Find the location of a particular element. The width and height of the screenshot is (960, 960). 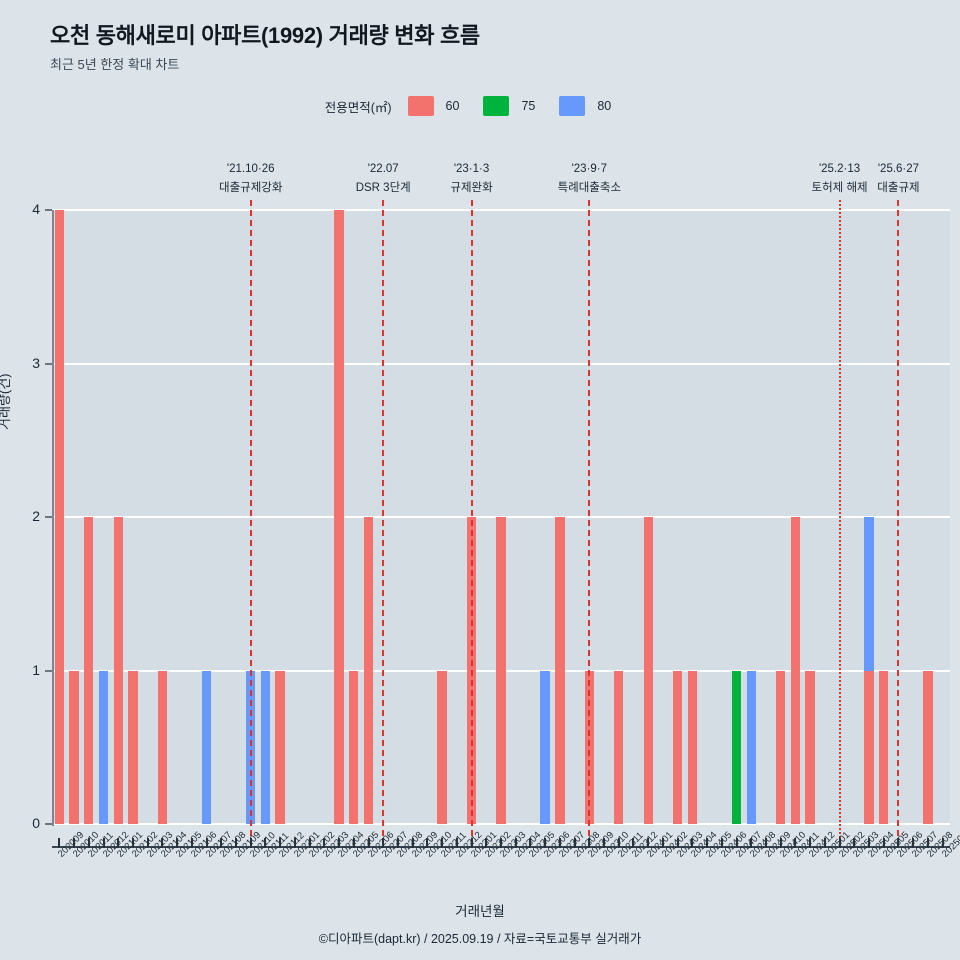

event-label-202502: '25.2·13 토허제 해제 is located at coordinates (840, 179).